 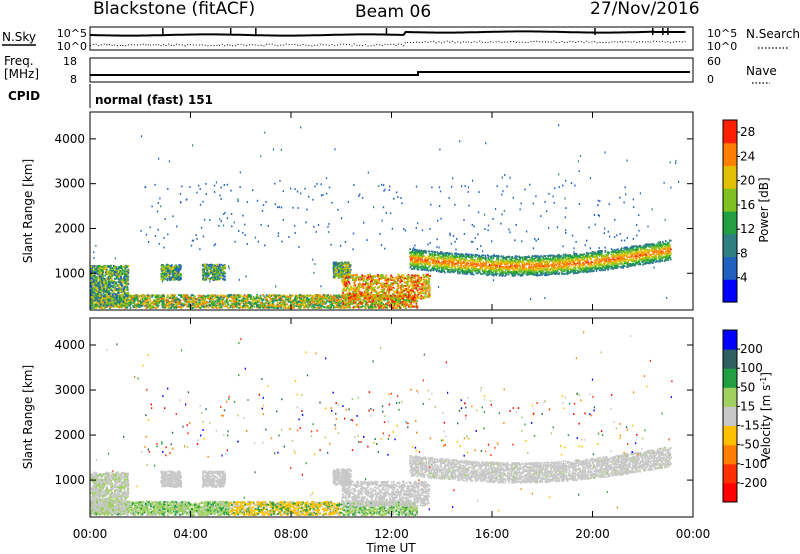 What do you see at coordinates (773, 34) in the screenshot?
I see `nsearch-label: N.Search` at bounding box center [773, 34].